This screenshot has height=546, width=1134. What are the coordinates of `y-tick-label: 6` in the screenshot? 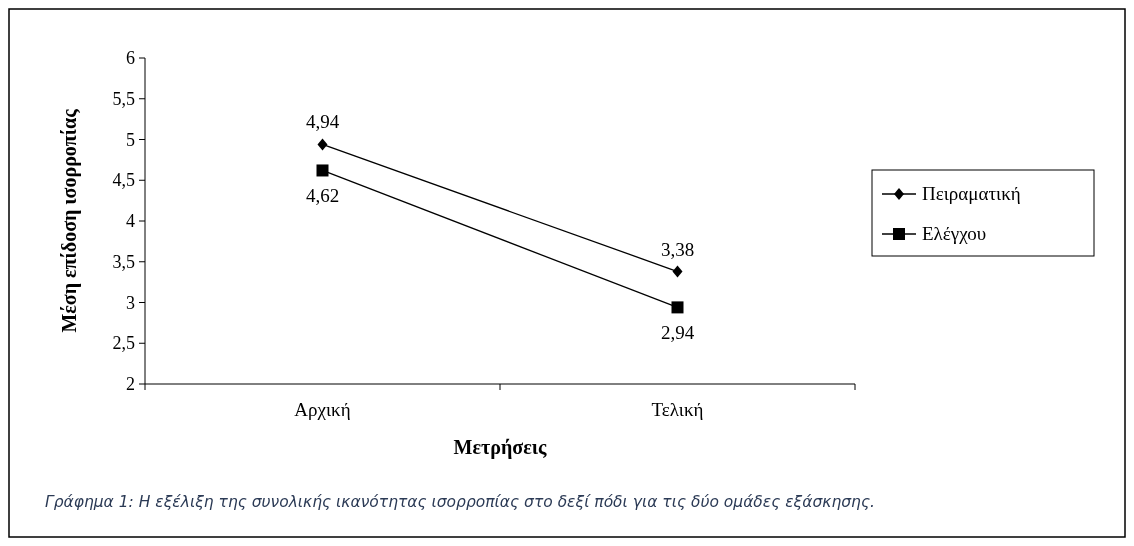 It's located at (130, 58).